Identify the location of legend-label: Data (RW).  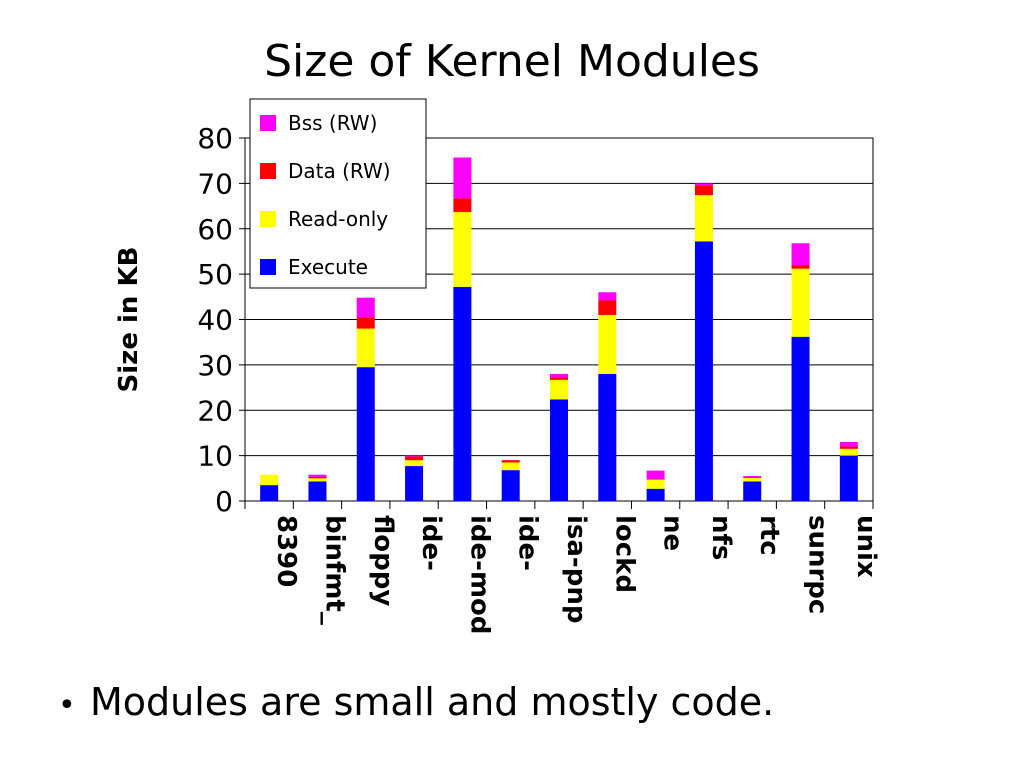
(339, 171).